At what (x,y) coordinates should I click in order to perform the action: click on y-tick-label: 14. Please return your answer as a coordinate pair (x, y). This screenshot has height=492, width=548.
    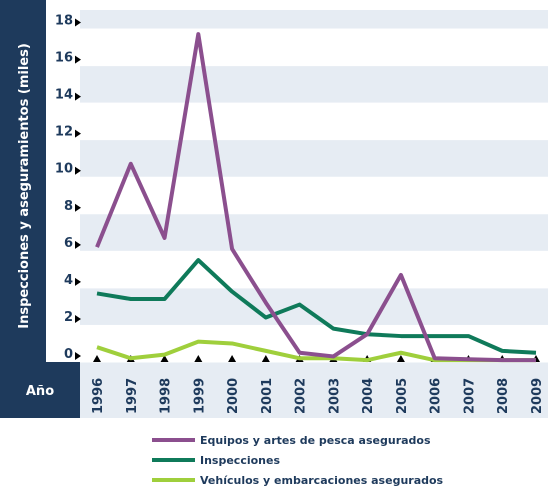
    Looking at the image, I should click on (64, 95).